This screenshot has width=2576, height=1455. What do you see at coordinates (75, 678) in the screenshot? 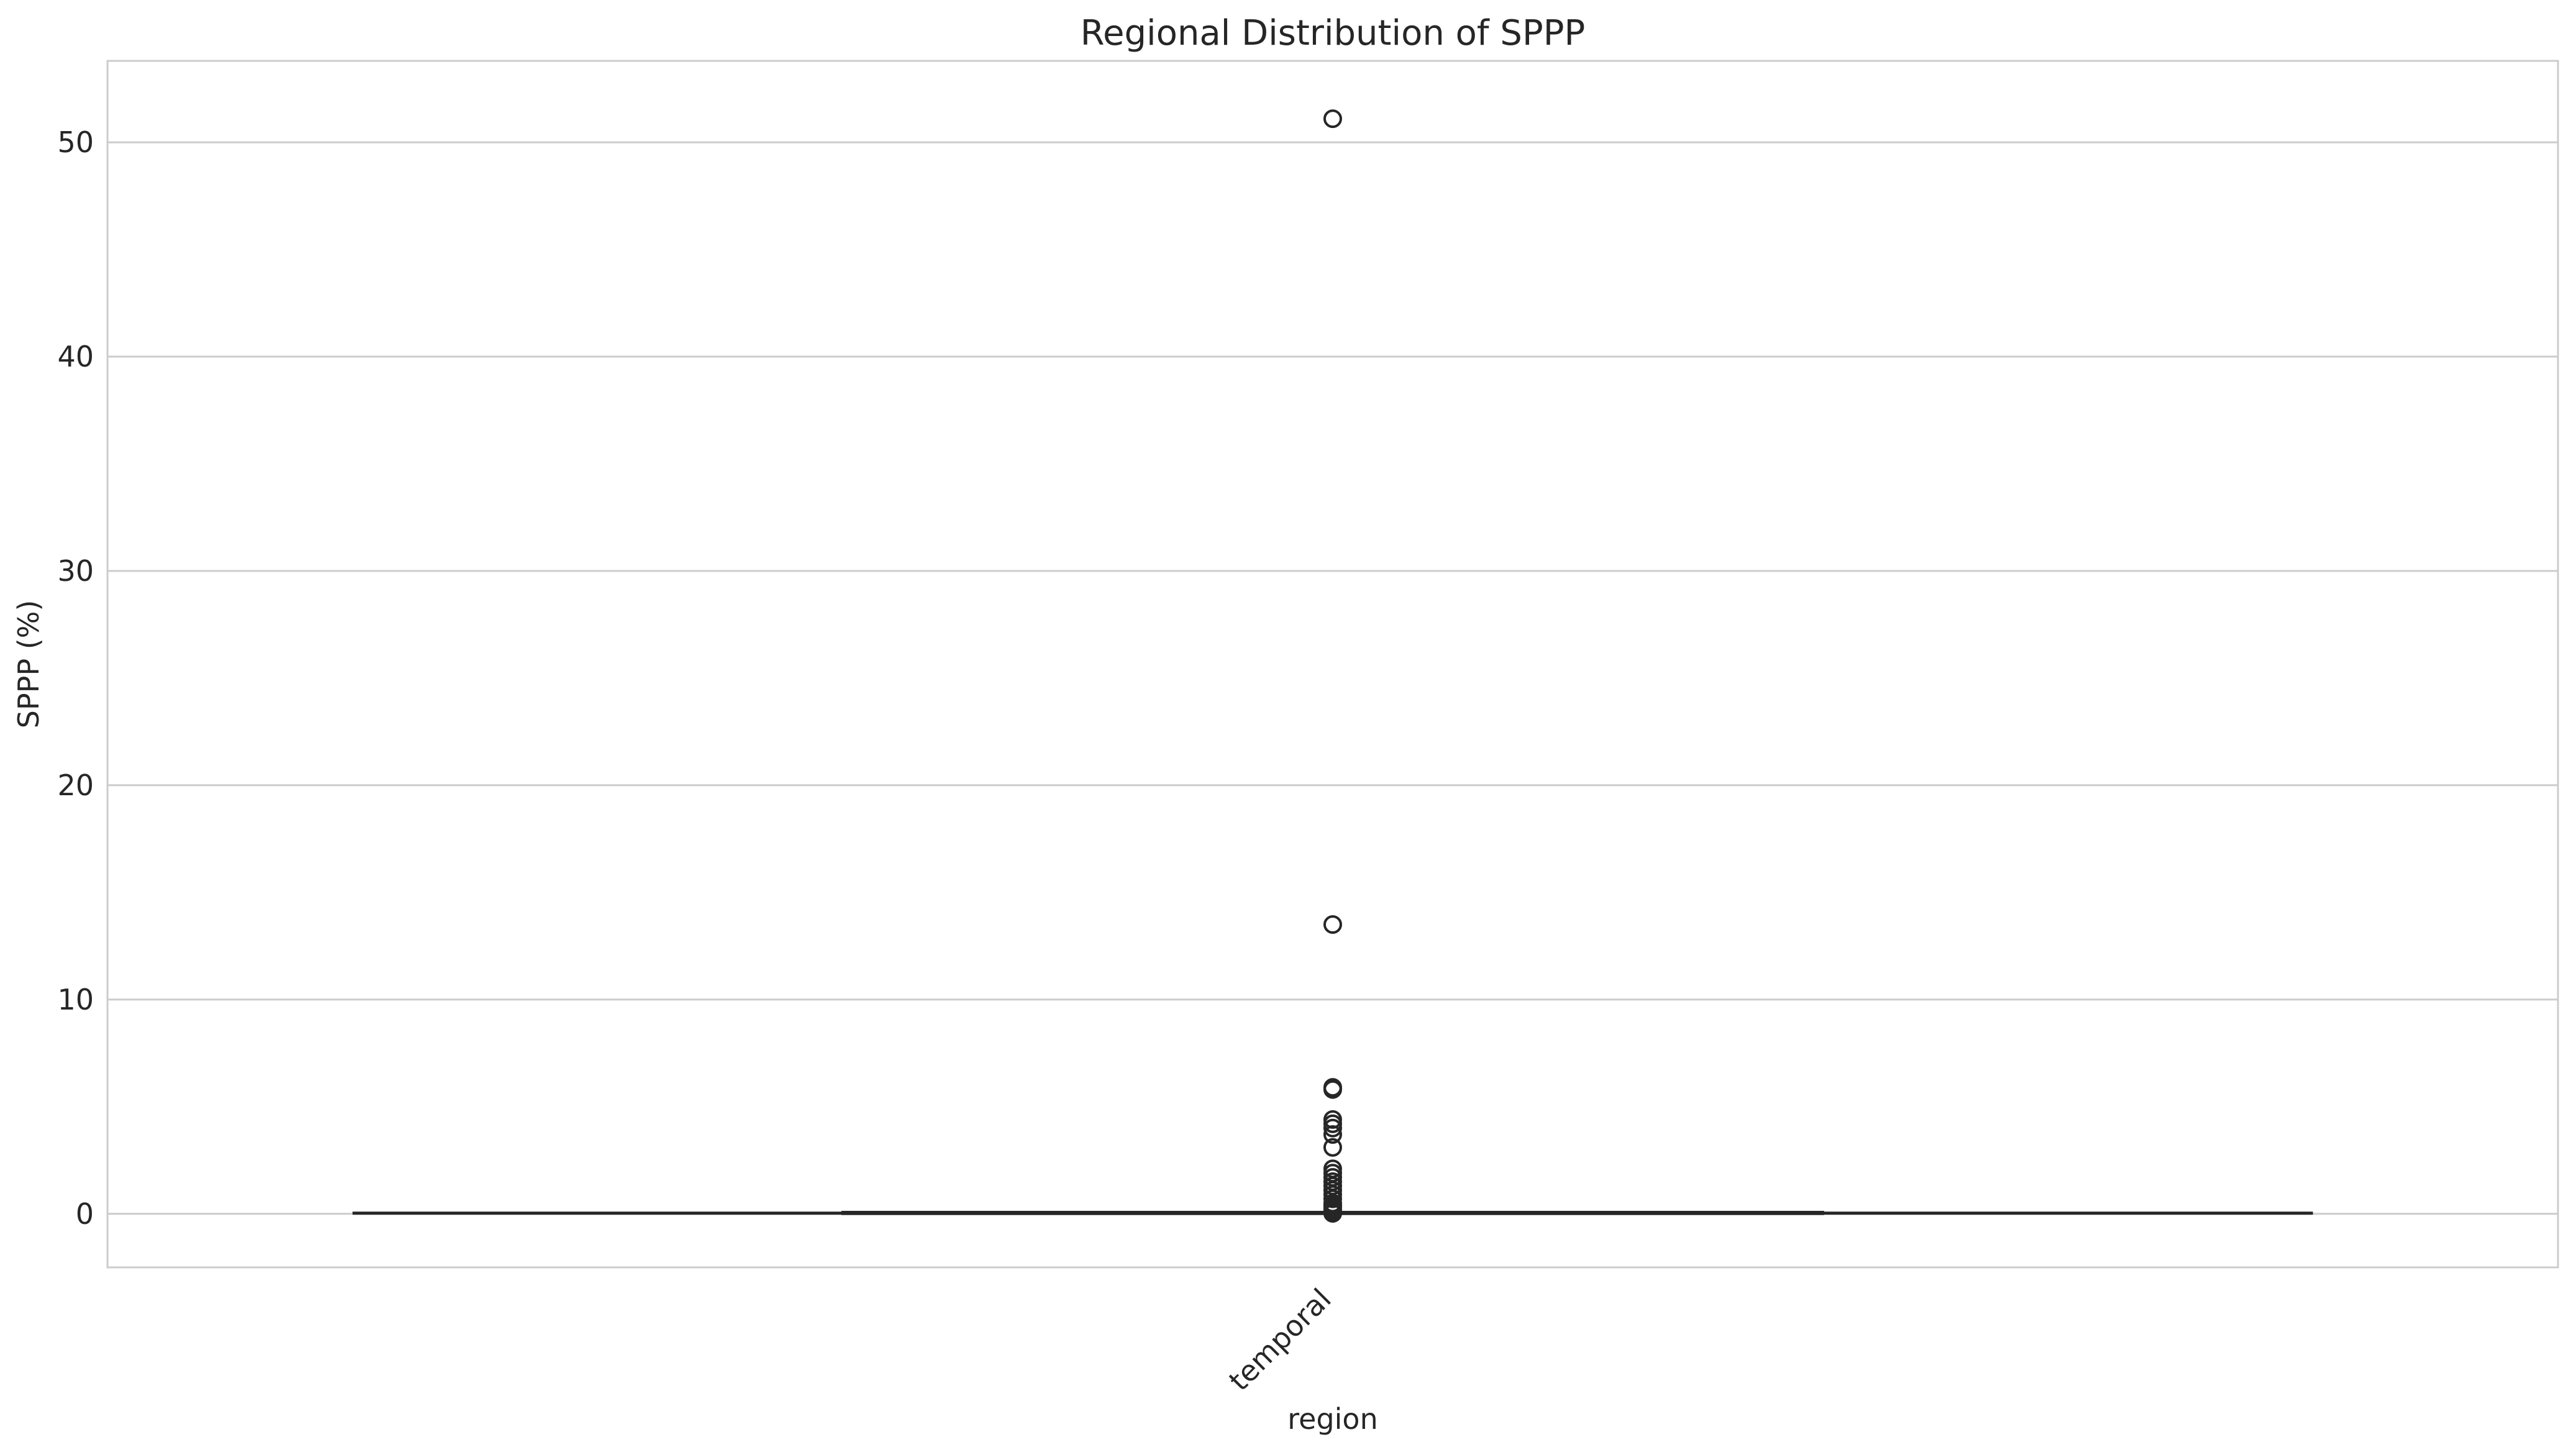
I see `y-axis-ticks: 0 10 20 30 40 50` at bounding box center [75, 678].